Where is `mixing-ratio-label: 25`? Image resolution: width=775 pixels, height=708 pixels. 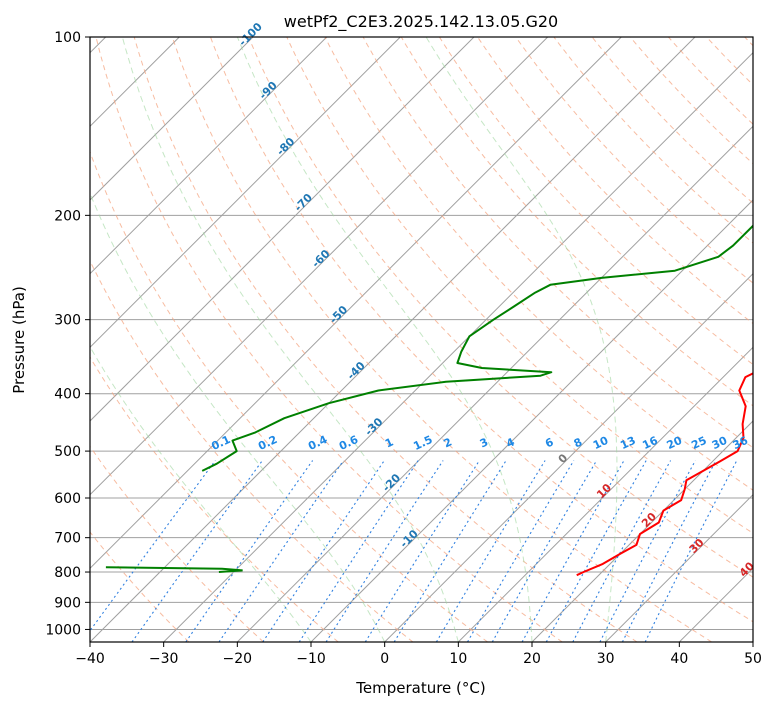 mixing-ratio-label: 25 is located at coordinates (698, 443).